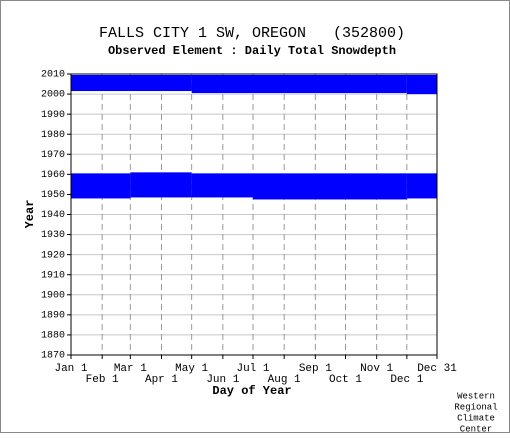 The height and width of the screenshot is (438, 510). I want to click on y-tick-label: 1970, so click(53, 155).